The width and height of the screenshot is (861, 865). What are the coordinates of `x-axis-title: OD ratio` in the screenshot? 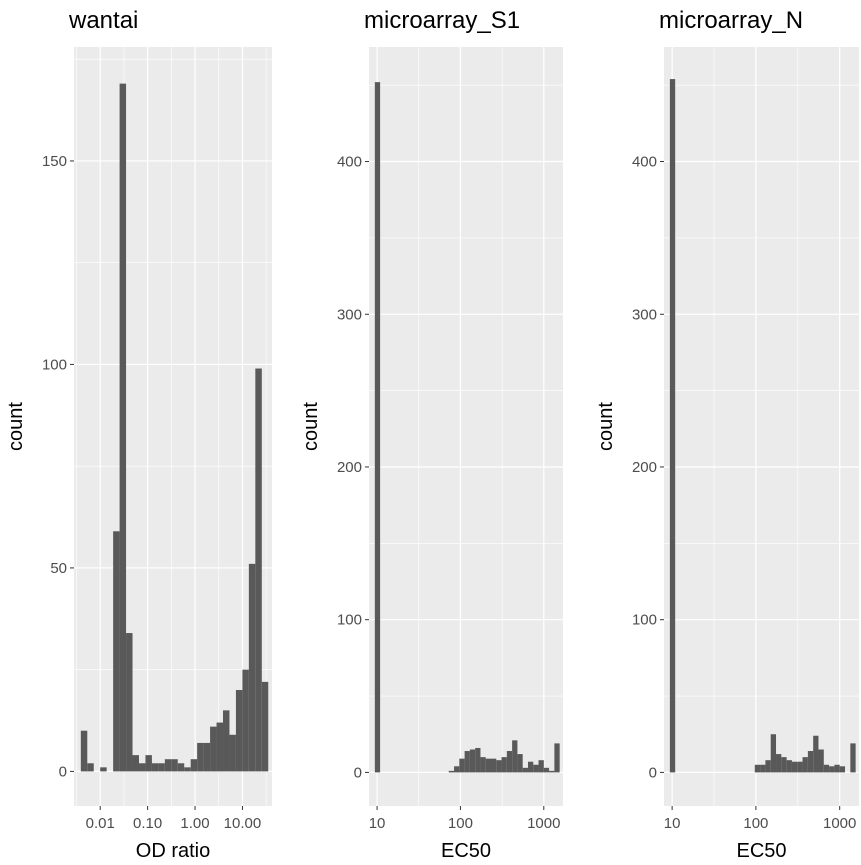 It's located at (173, 851).